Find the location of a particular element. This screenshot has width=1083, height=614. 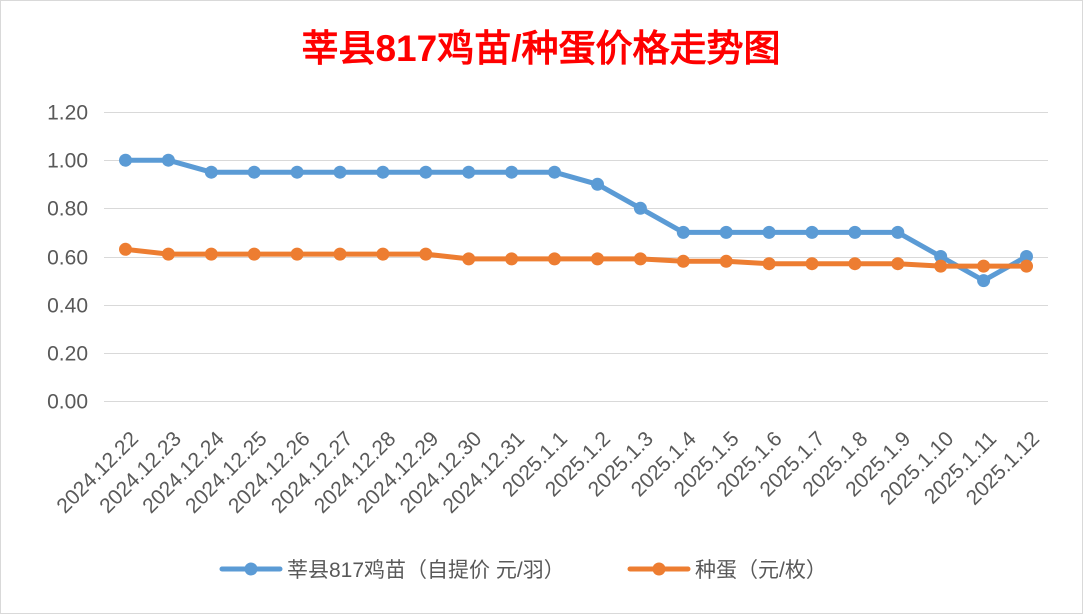

legend: 莘县817鸡苗（自提价 元/羽） 种蛋（元/枚） is located at coordinates (523, 570).